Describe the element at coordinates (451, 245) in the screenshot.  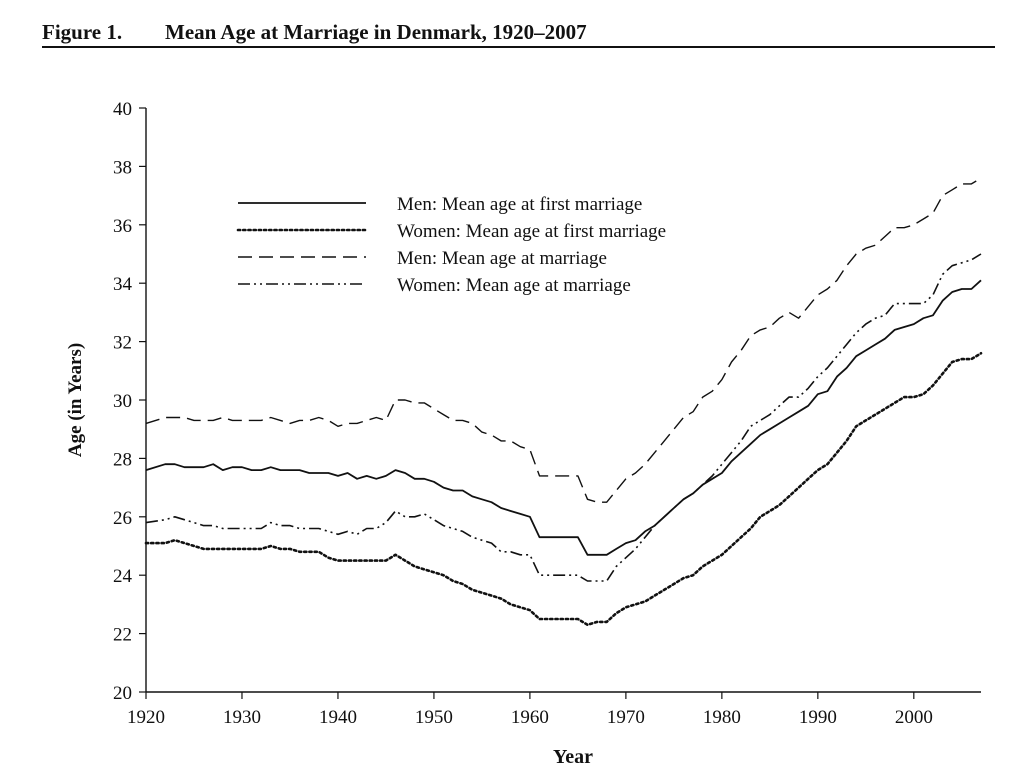
I see `chart-legend: Men: Mean age at first marriage Women` at that location.